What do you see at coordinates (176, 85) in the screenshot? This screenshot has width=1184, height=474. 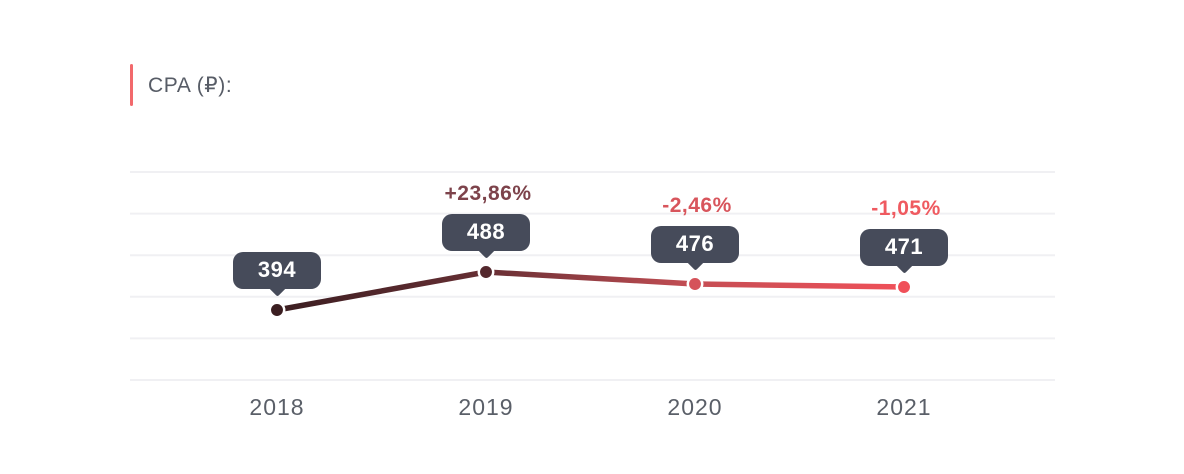 I see `chart-title-prefix: CPA (` at bounding box center [176, 85].